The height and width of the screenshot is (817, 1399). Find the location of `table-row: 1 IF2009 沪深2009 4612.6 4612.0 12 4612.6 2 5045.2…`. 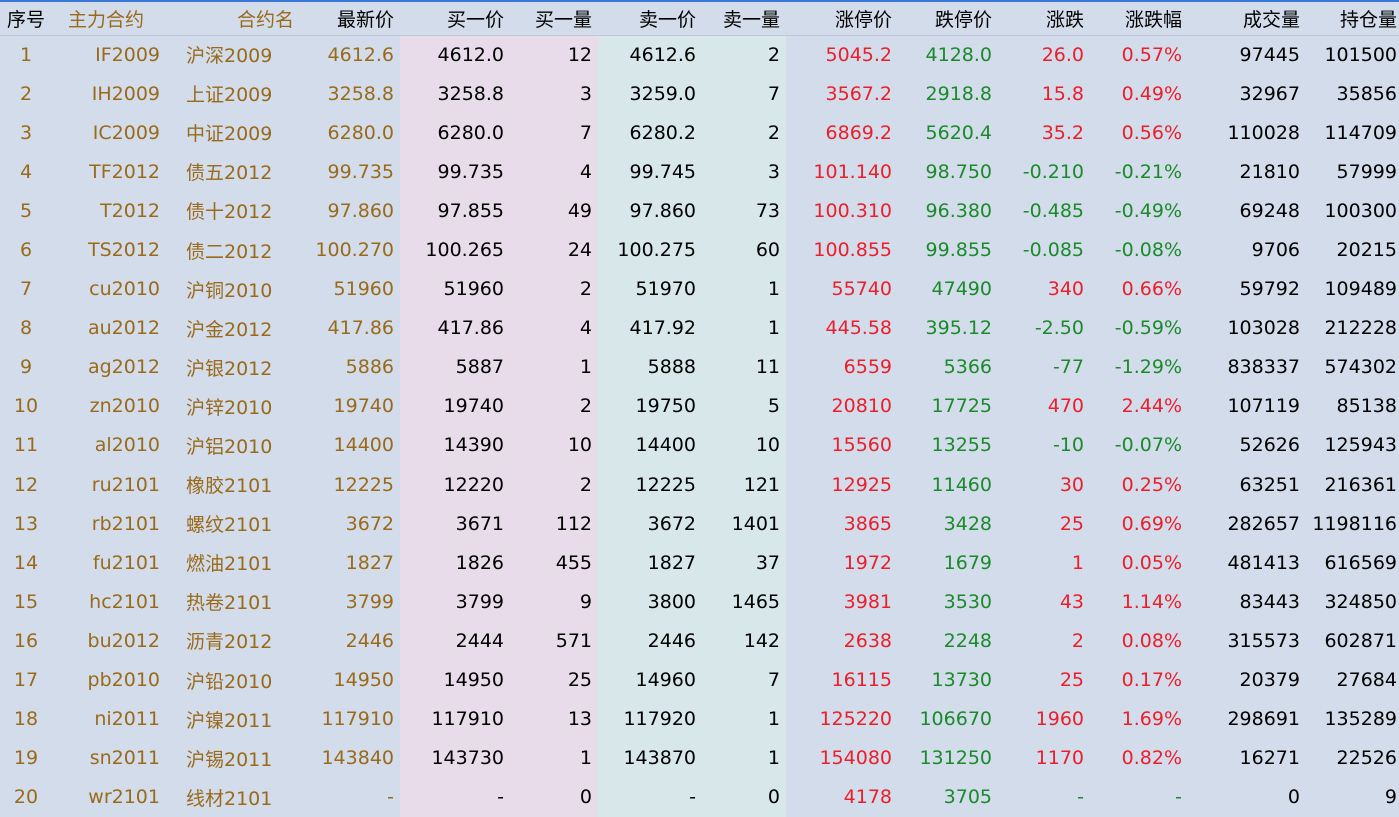

table-row: 1 IF2009 沪深2009 4612.6 4612.0 12 4612.6 2 5045.2… is located at coordinates (699, 55).